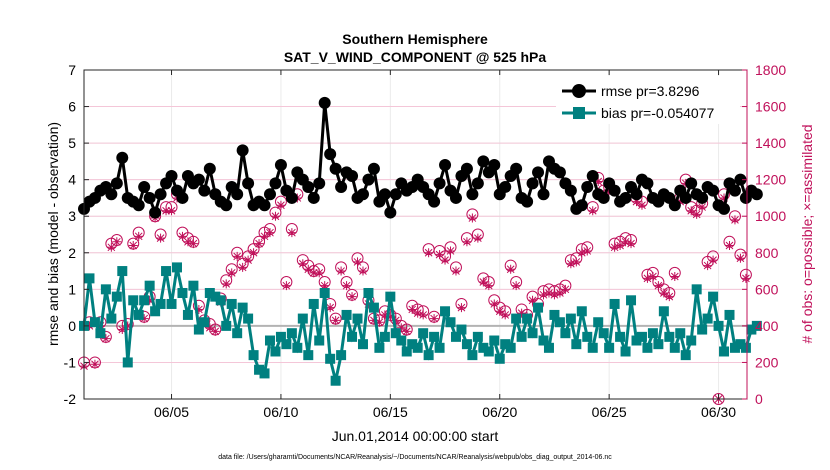 The width and height of the screenshot is (830, 470). Describe the element at coordinates (499, 412) in the screenshot. I see `x-tick-label: 06/20` at that location.